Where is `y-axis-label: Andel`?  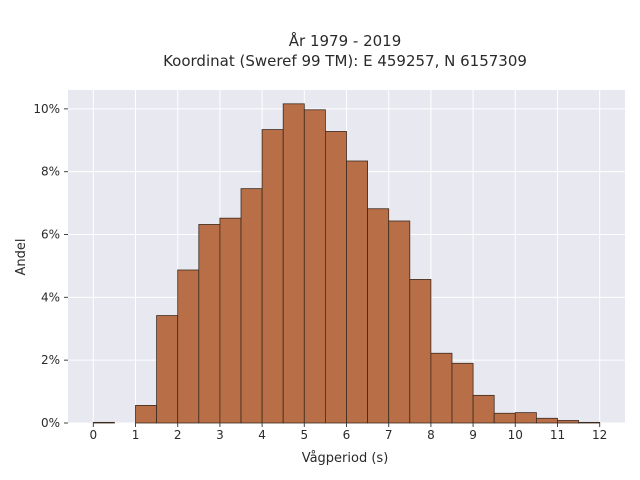
y-axis-label: Andel is located at coordinates (21, 257).